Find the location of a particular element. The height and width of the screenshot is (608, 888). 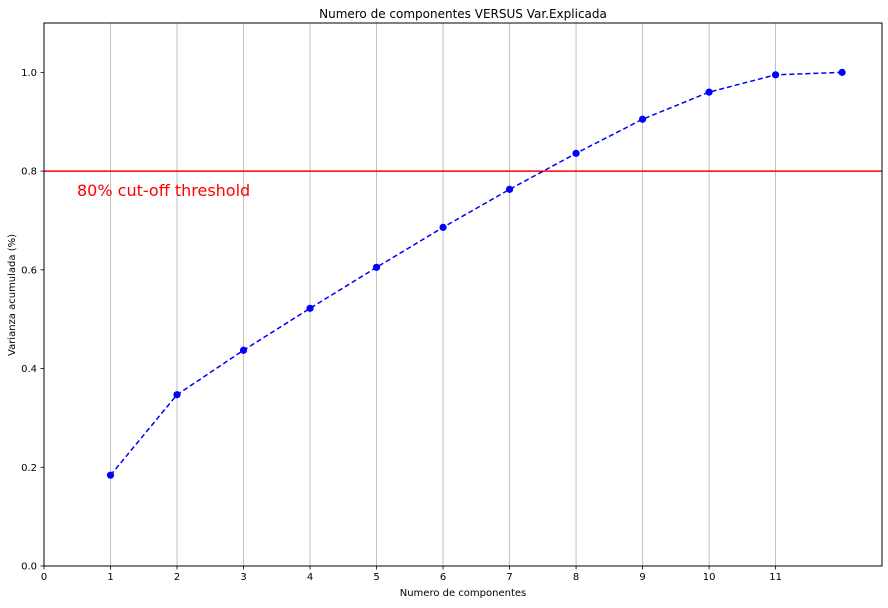

y-tick-label: 0.4 is located at coordinates (29, 369).